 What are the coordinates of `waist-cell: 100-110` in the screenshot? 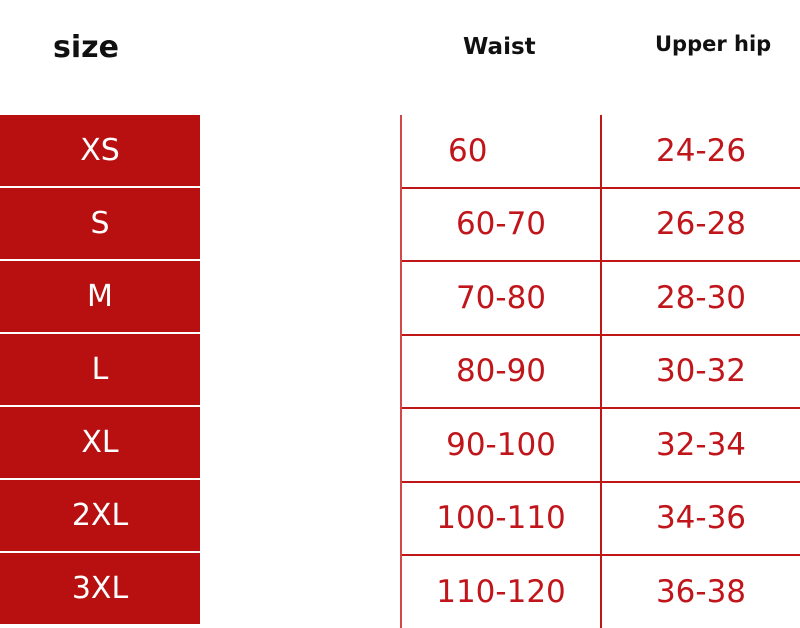 It's located at (502, 518).